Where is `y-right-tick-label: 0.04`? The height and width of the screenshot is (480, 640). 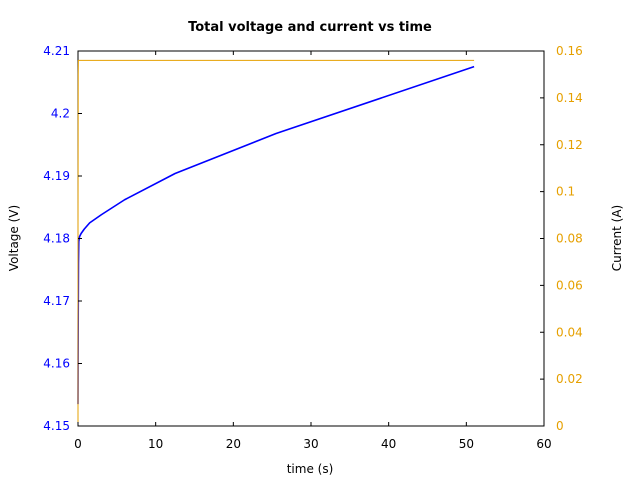
y-right-tick-label: 0.04 is located at coordinates (569, 332).